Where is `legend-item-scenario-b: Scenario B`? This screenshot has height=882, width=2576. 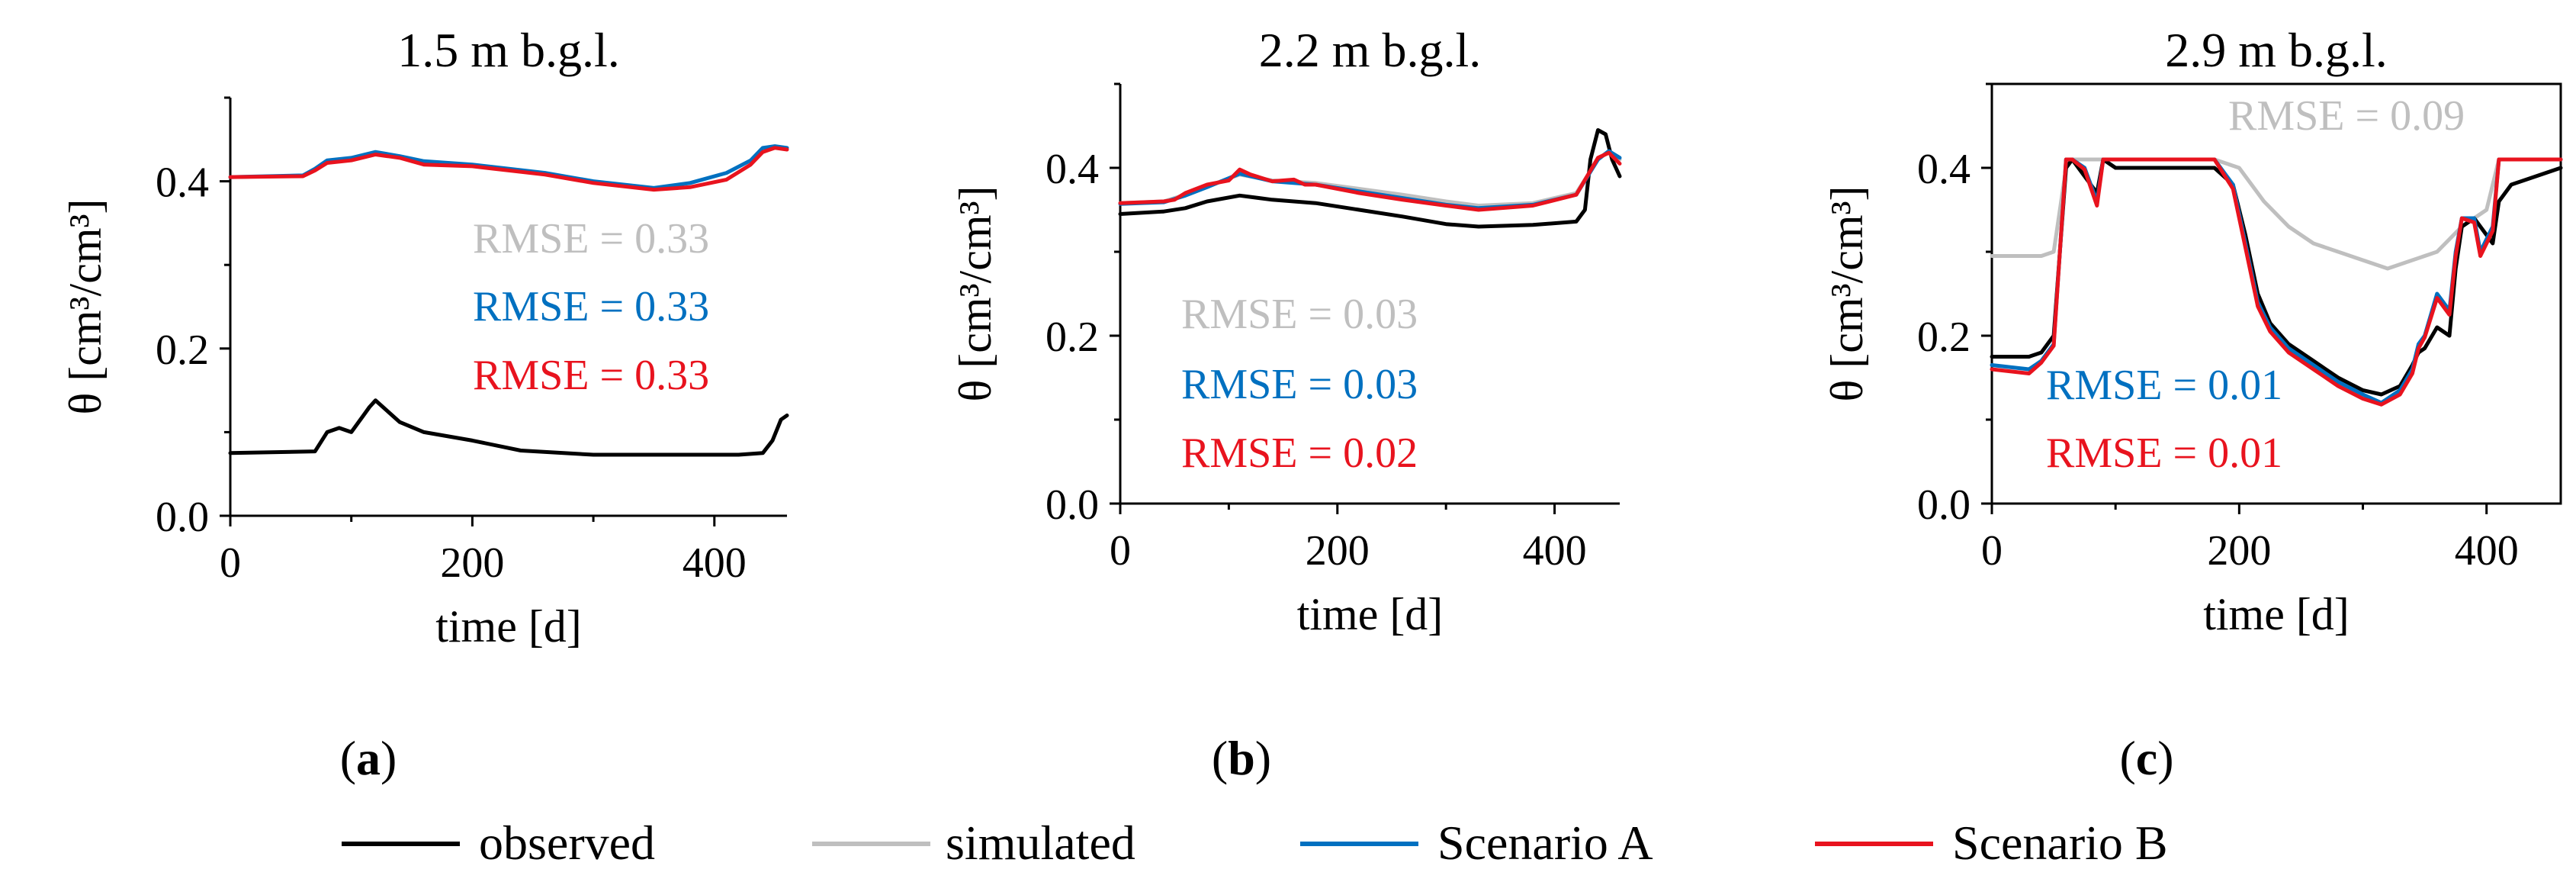 legend-item-scenario-b: Scenario B is located at coordinates (1991, 843).